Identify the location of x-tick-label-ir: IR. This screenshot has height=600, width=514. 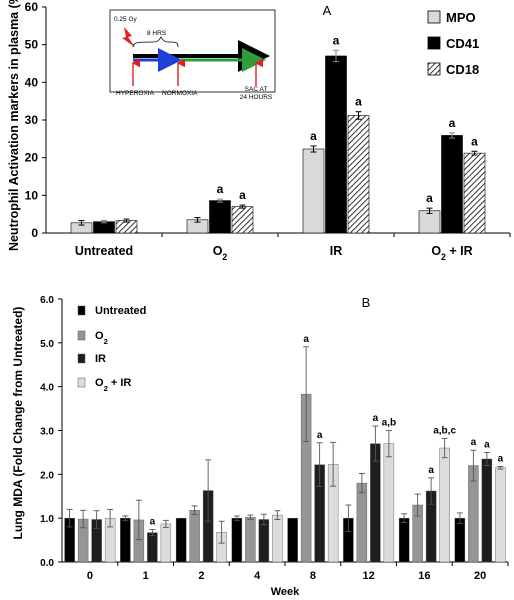
(336, 251).